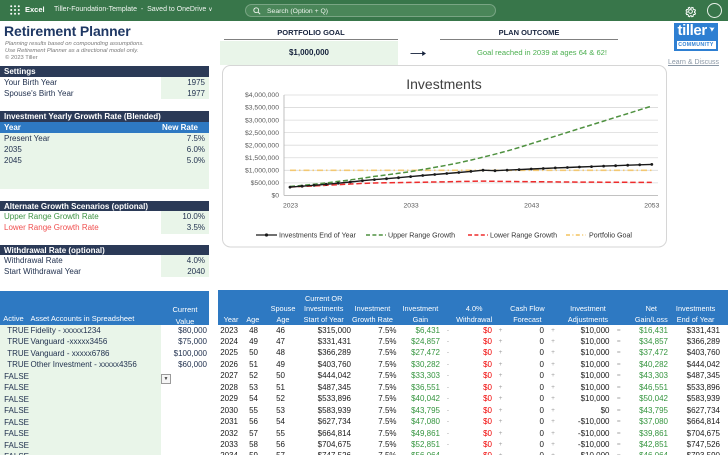 This screenshot has width=728, height=455. I want to click on svg-text: 2053, so click(651, 206).